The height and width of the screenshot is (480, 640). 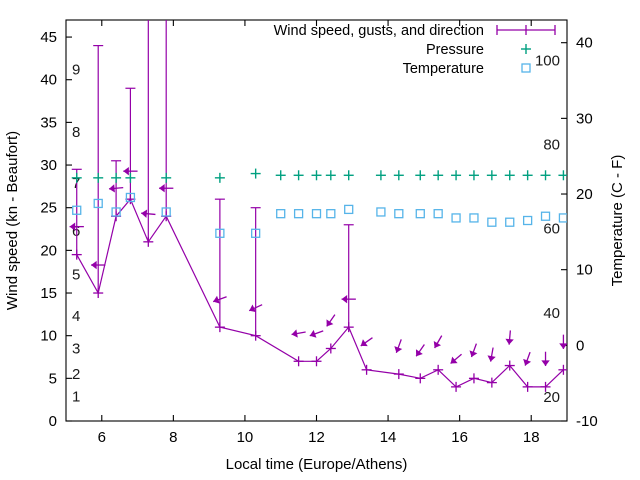 What do you see at coordinates (76, 274) in the screenshot?
I see `beaufort-label-5: 5` at bounding box center [76, 274].